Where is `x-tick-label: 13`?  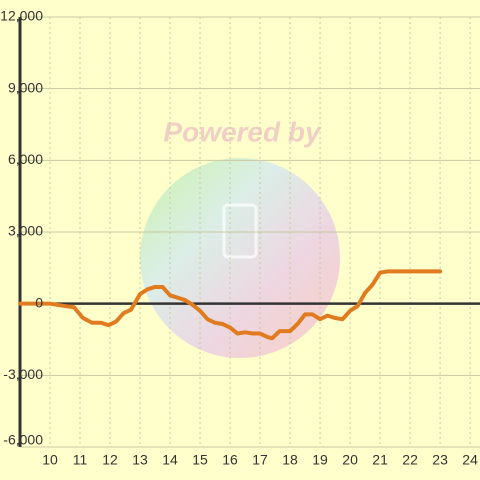 x-tick-label: 13 is located at coordinates (140, 460).